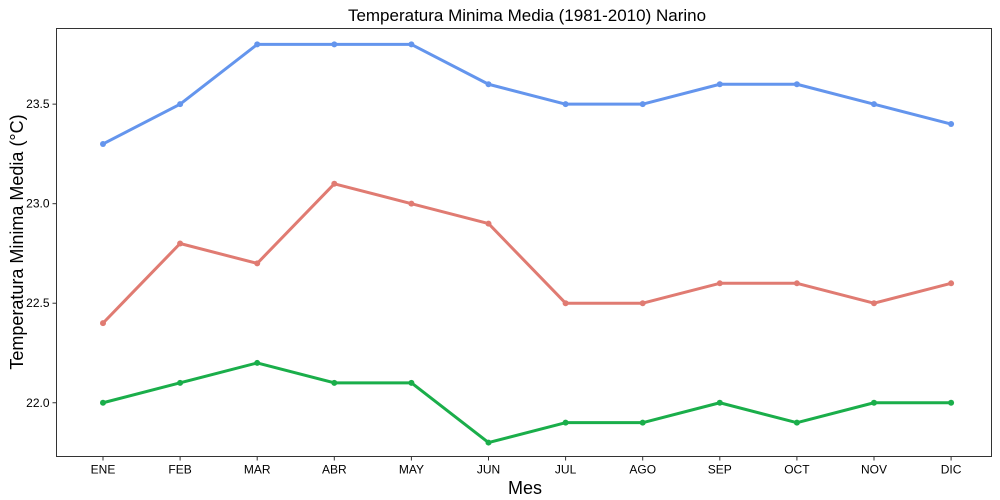 The height and width of the screenshot is (500, 1000). Describe the element at coordinates (566, 470) in the screenshot. I see `x-tick-label: JUL` at that location.